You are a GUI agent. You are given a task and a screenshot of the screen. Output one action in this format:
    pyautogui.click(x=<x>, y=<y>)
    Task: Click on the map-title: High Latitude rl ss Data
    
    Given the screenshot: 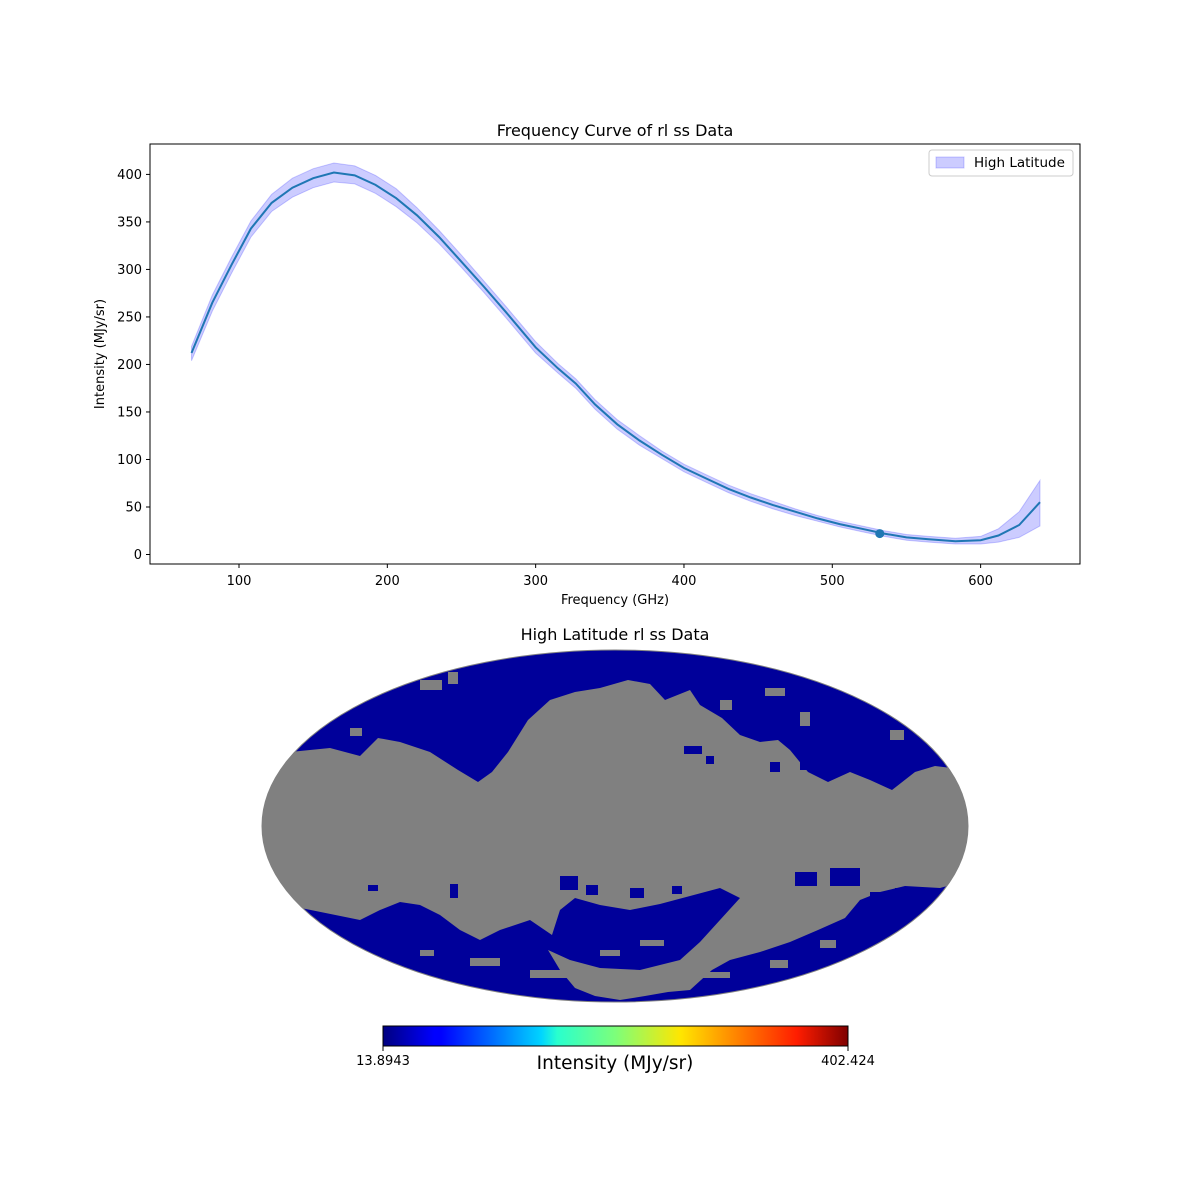 What is the action you would take?
    pyautogui.click(x=615, y=634)
    